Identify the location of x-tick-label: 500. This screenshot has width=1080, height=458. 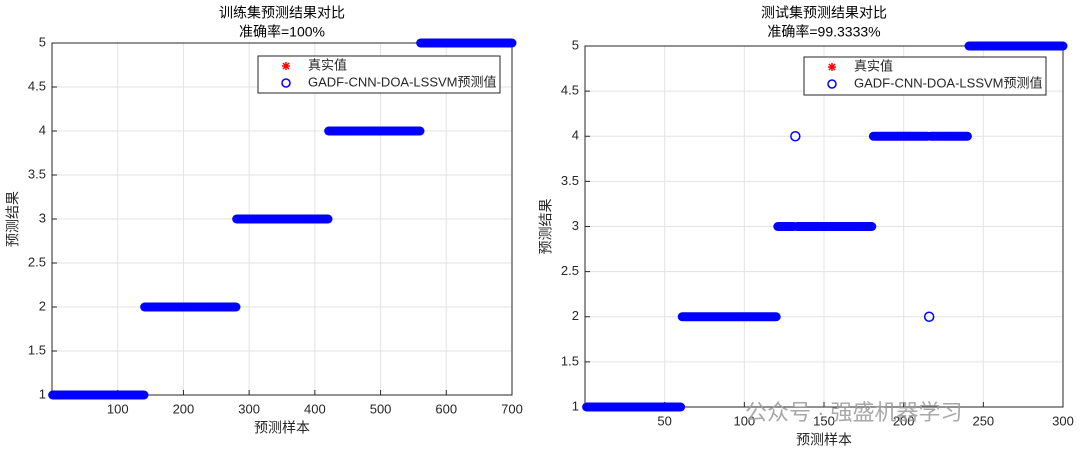
(381, 408).